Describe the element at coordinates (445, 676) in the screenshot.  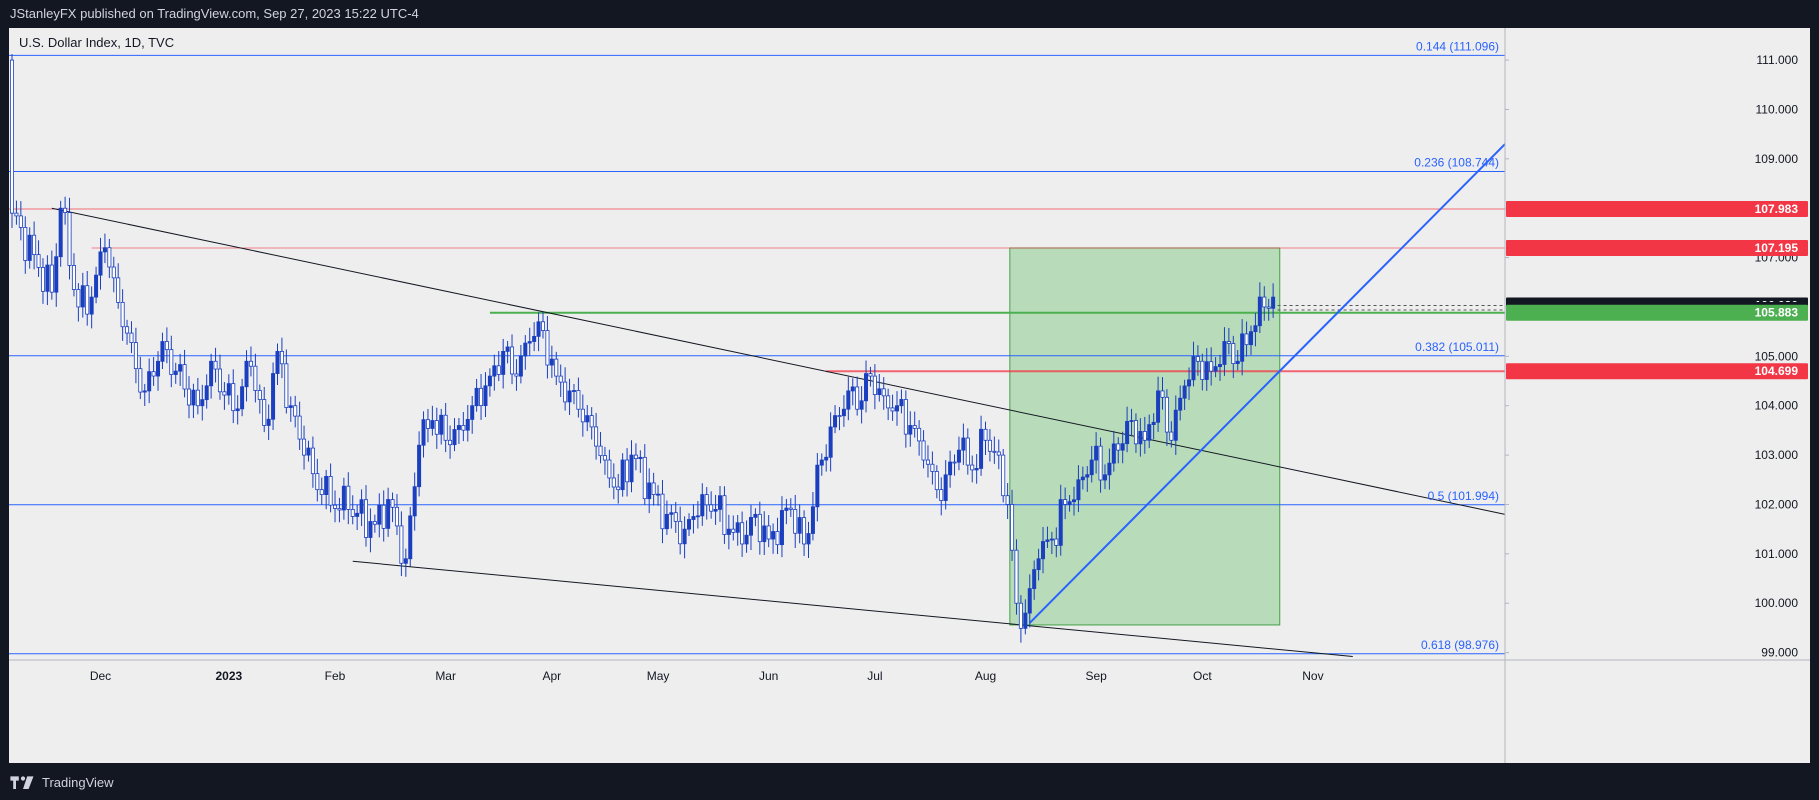
I see `time-tick-label: Mar` at that location.